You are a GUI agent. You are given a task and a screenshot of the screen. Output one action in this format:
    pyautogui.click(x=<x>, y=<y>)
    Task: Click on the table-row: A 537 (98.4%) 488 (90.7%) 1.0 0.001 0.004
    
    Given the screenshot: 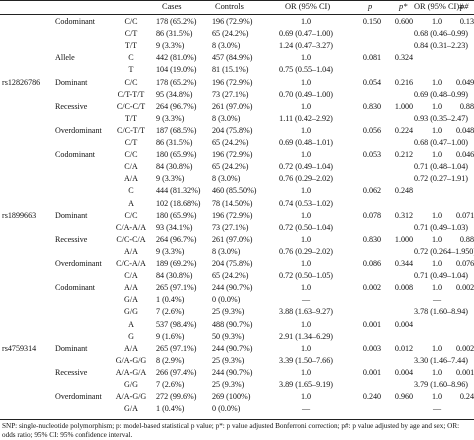 What is the action you would take?
    pyautogui.click(x=237, y=325)
    